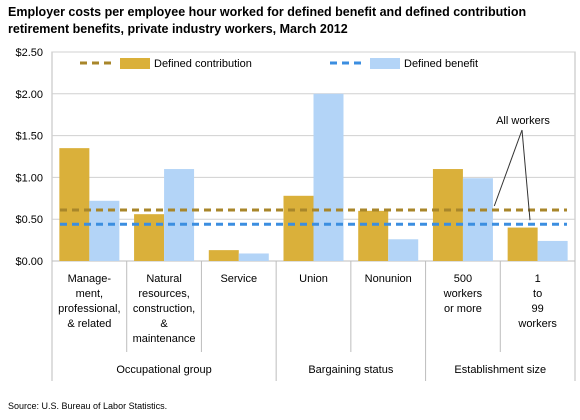 Image resolution: width=580 pixels, height=420 pixels. What do you see at coordinates (164, 309) in the screenshot?
I see `x-tick-label: construction,` at bounding box center [164, 309].